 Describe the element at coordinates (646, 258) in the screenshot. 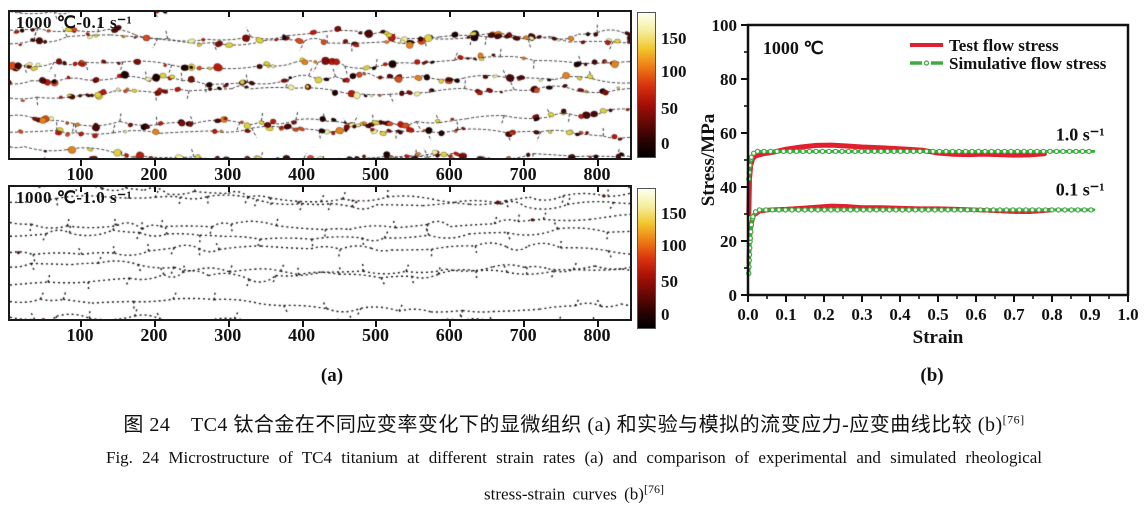

I see `colorbar-bottom-gradient` at that location.